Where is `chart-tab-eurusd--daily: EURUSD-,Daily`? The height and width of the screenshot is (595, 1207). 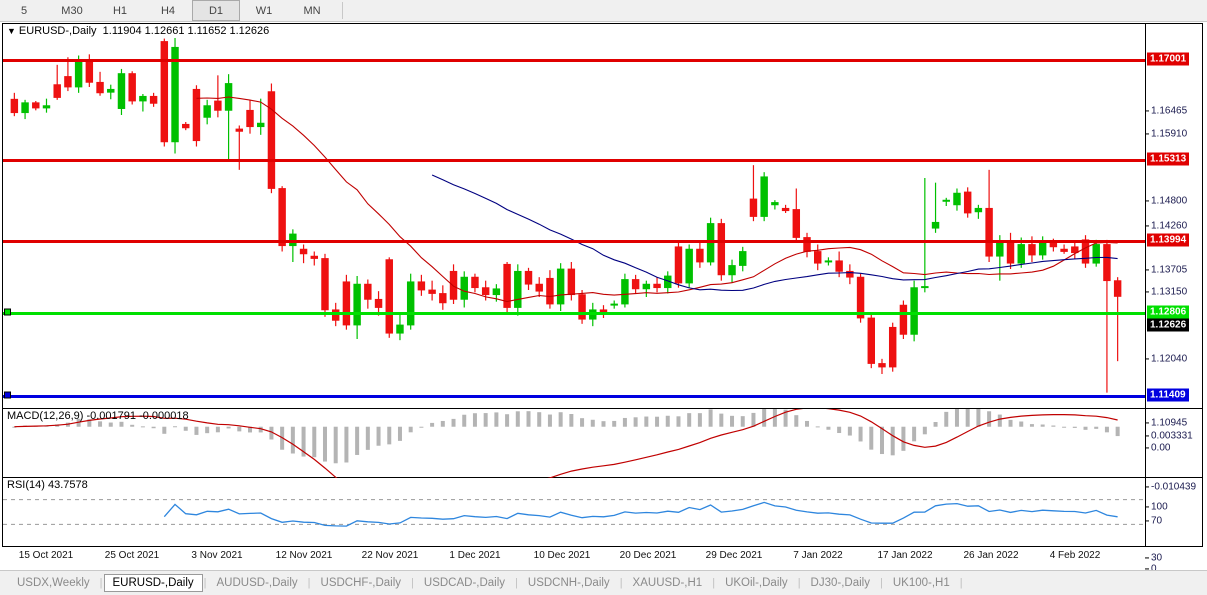 chart-tab-eurusd--daily: EURUSD-,Daily is located at coordinates (153, 583).